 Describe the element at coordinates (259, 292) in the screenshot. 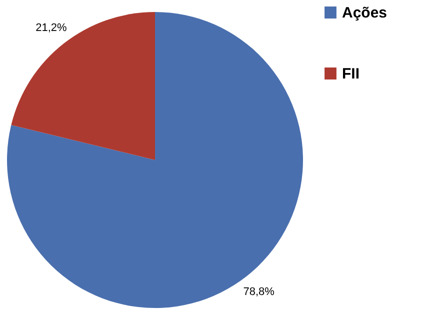

I see `data-label: 78,8%` at that location.